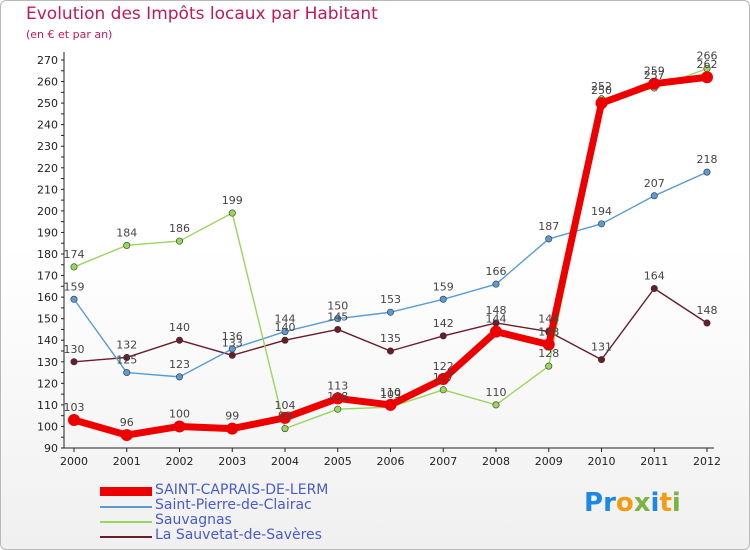 The image size is (750, 550). I want to click on data-label: 125, so click(126, 360).